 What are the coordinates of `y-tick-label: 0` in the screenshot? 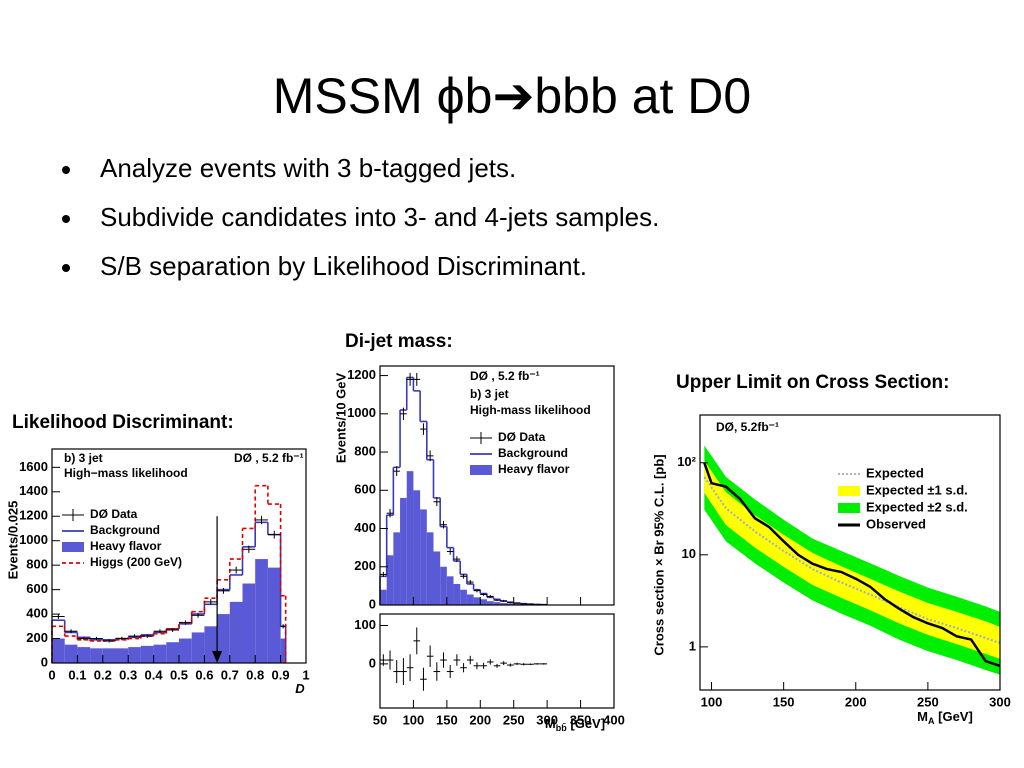 It's located at (44, 661).